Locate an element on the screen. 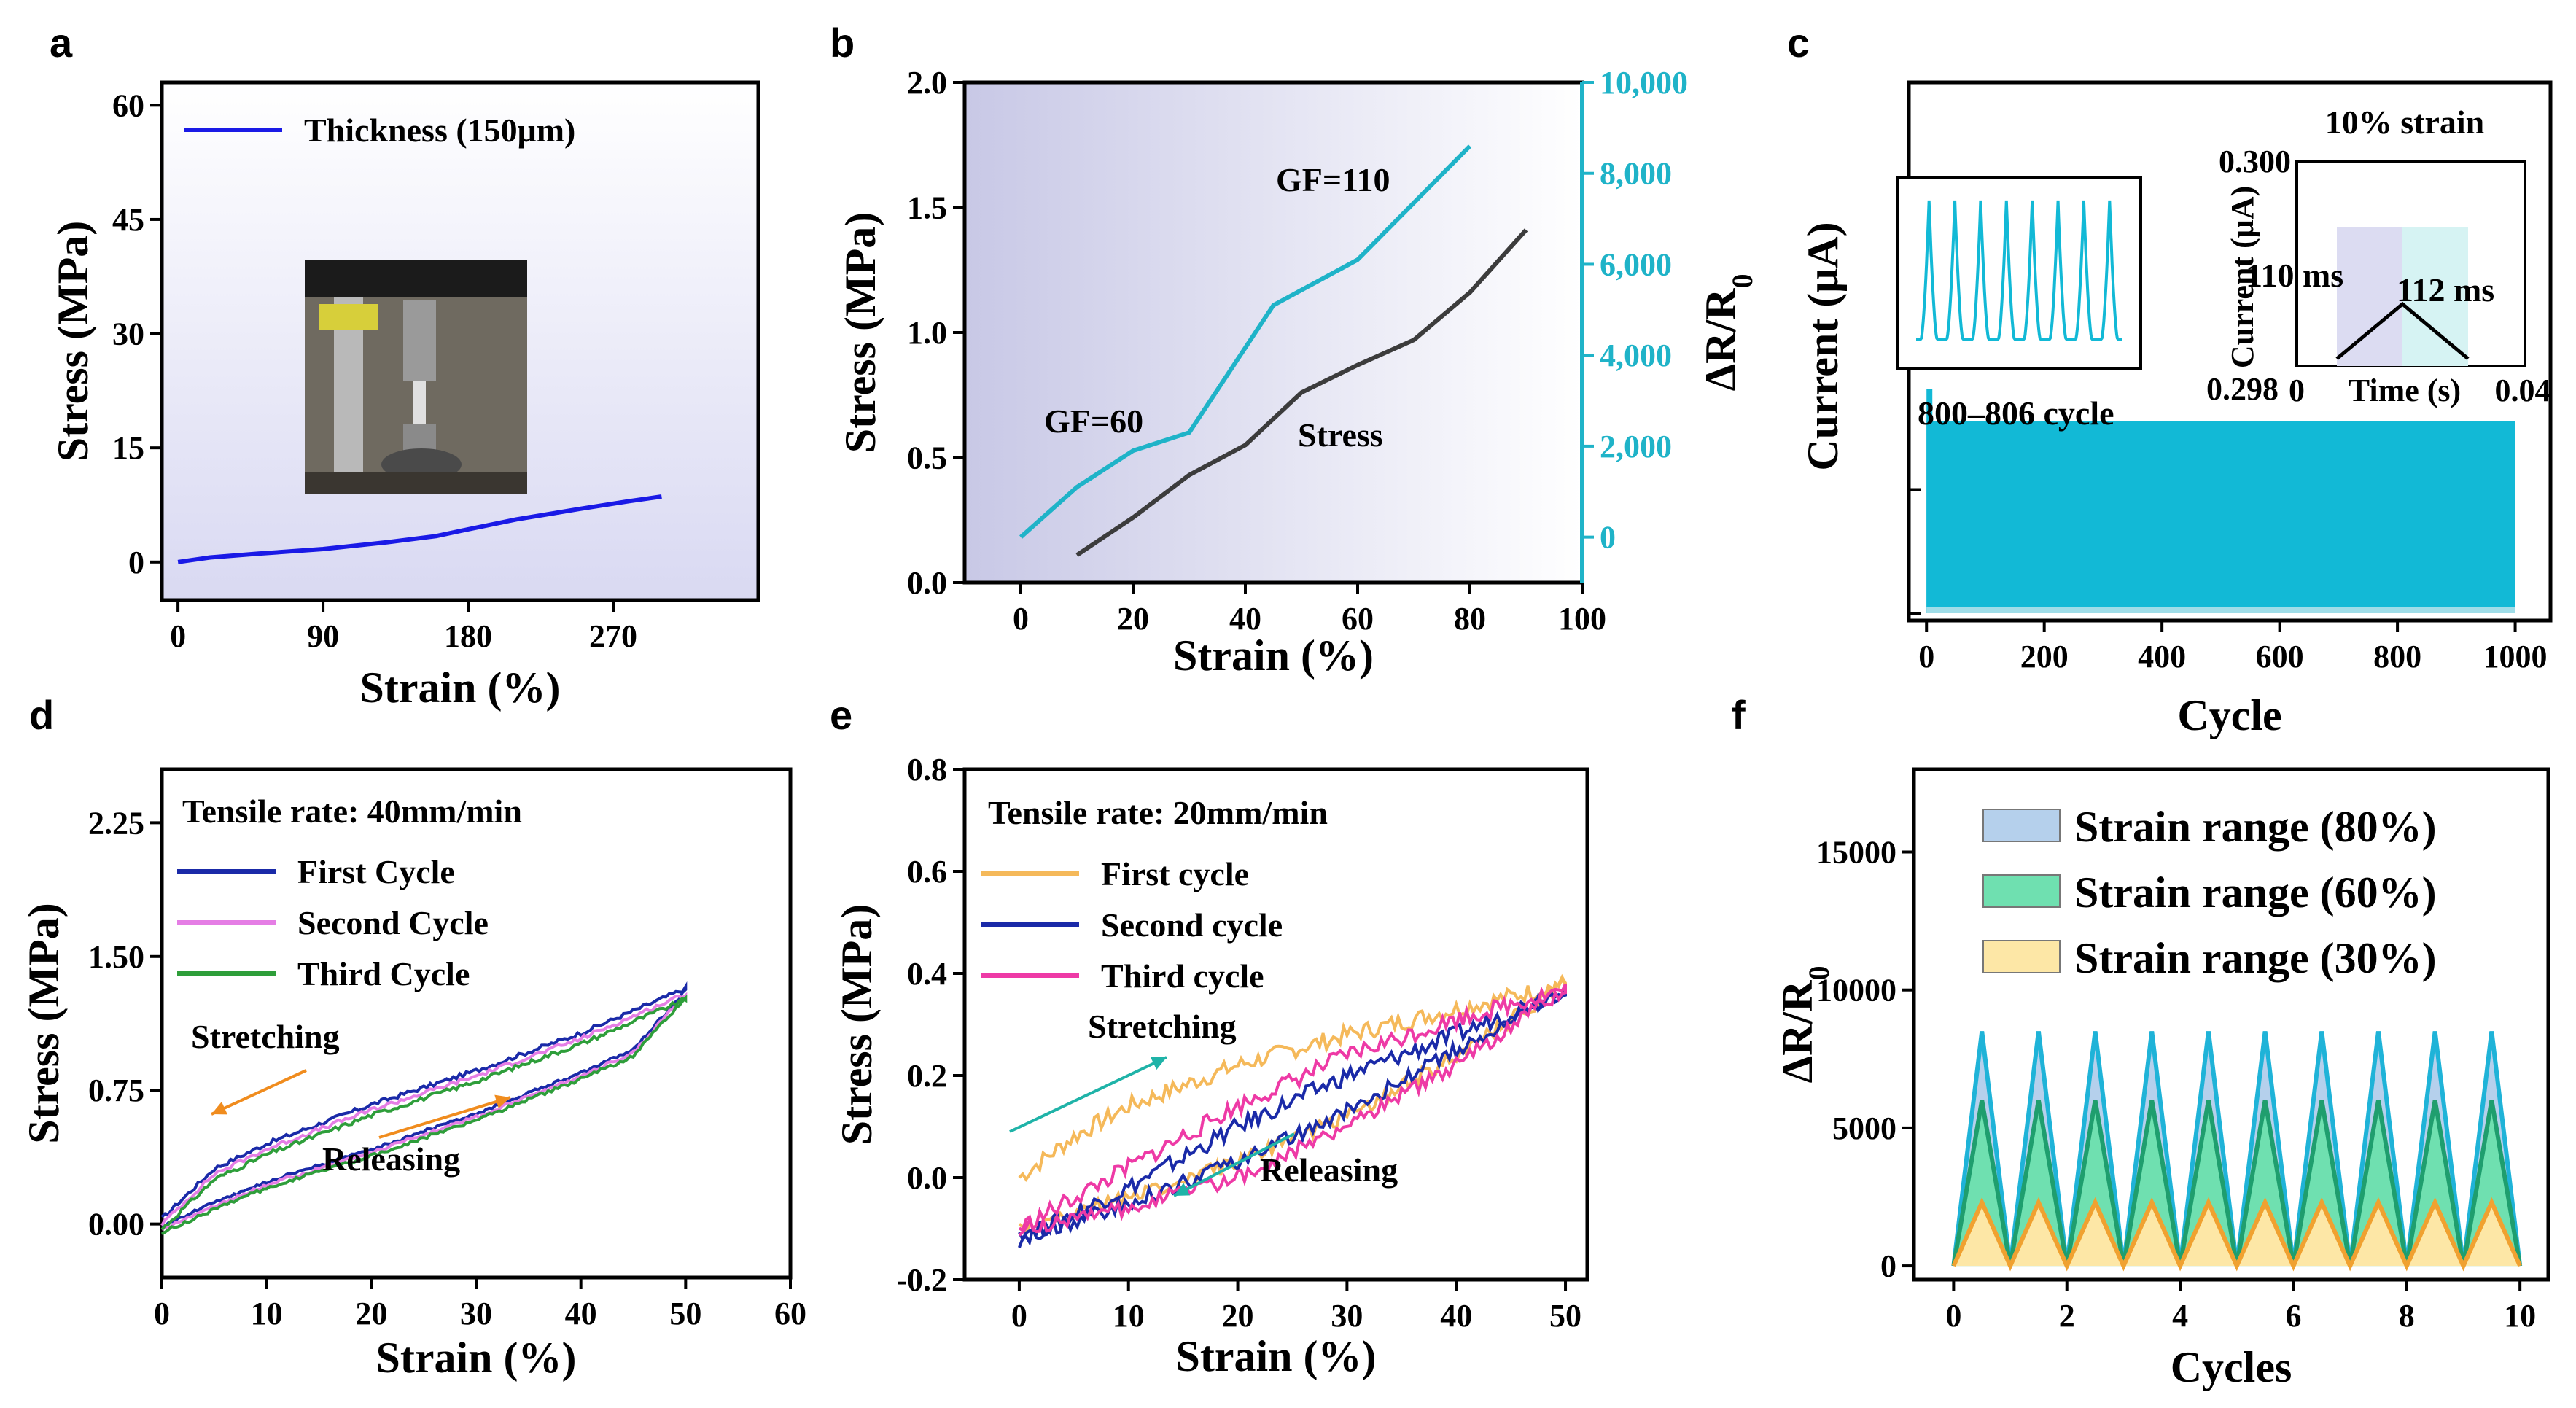 The image size is (2576, 1408). panel-a-photo-table is located at coordinates (416, 483).